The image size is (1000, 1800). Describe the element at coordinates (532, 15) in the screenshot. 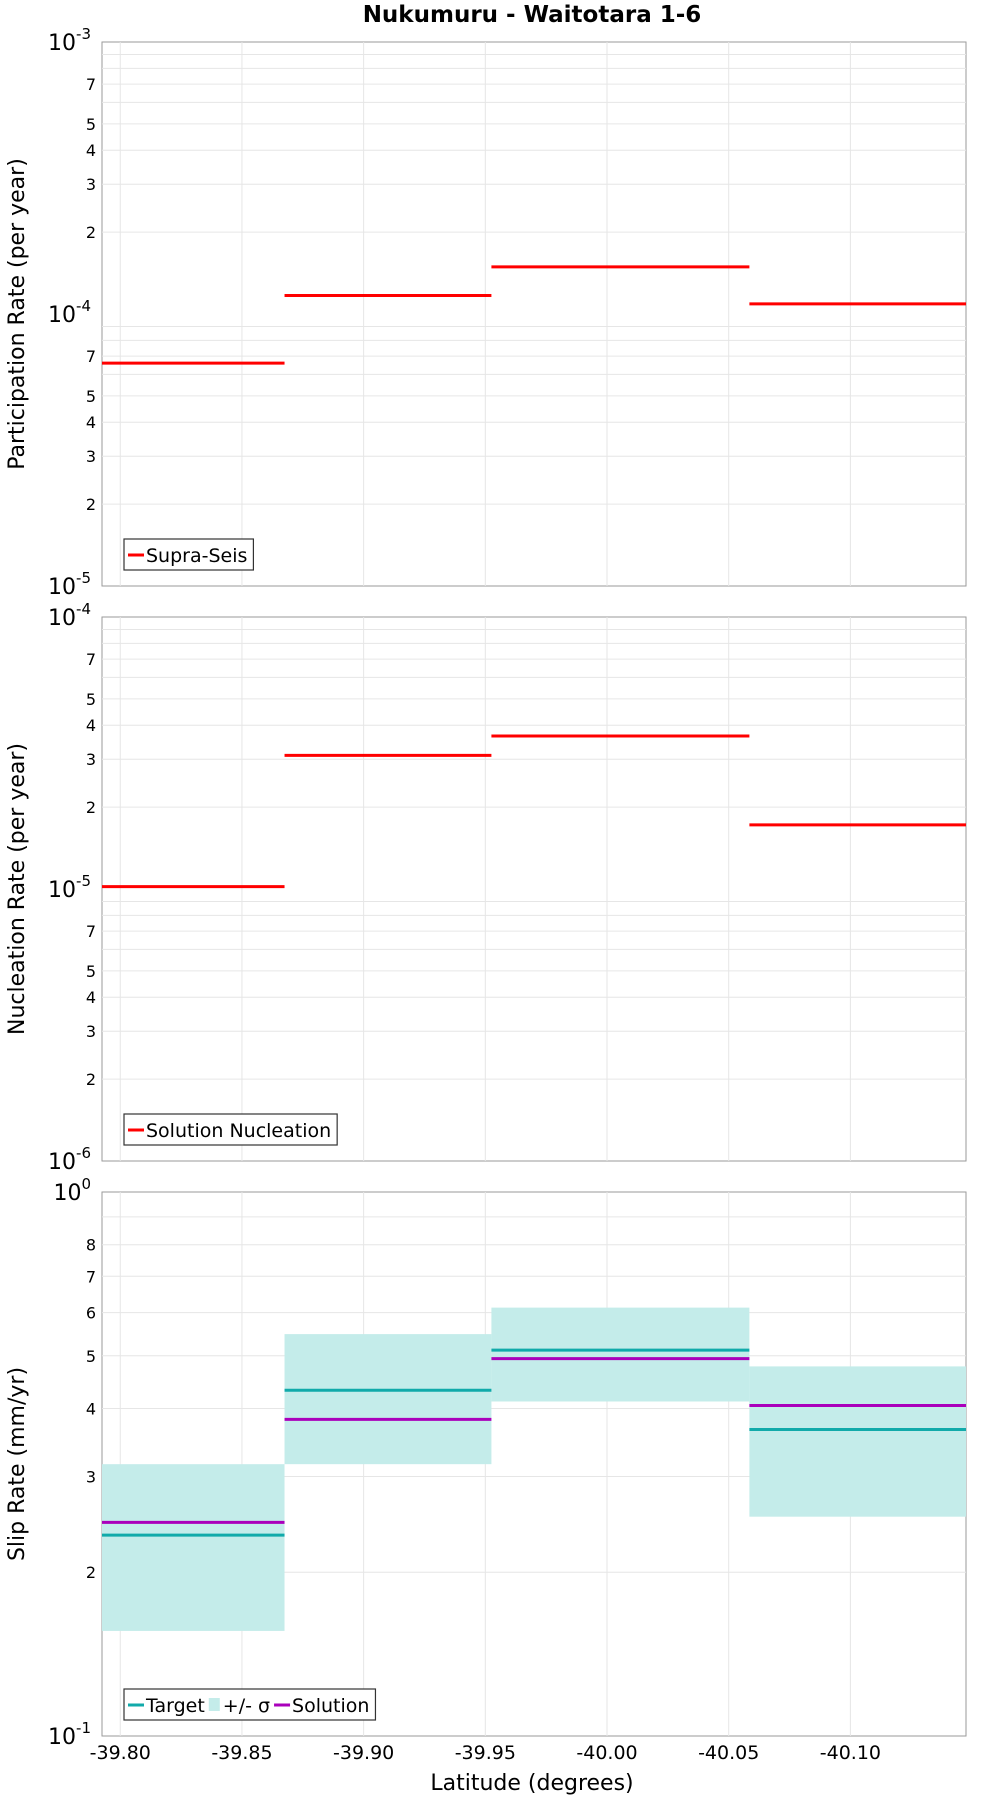

I see `chart-title: Nukumuru - Waitotara 1-6` at that location.